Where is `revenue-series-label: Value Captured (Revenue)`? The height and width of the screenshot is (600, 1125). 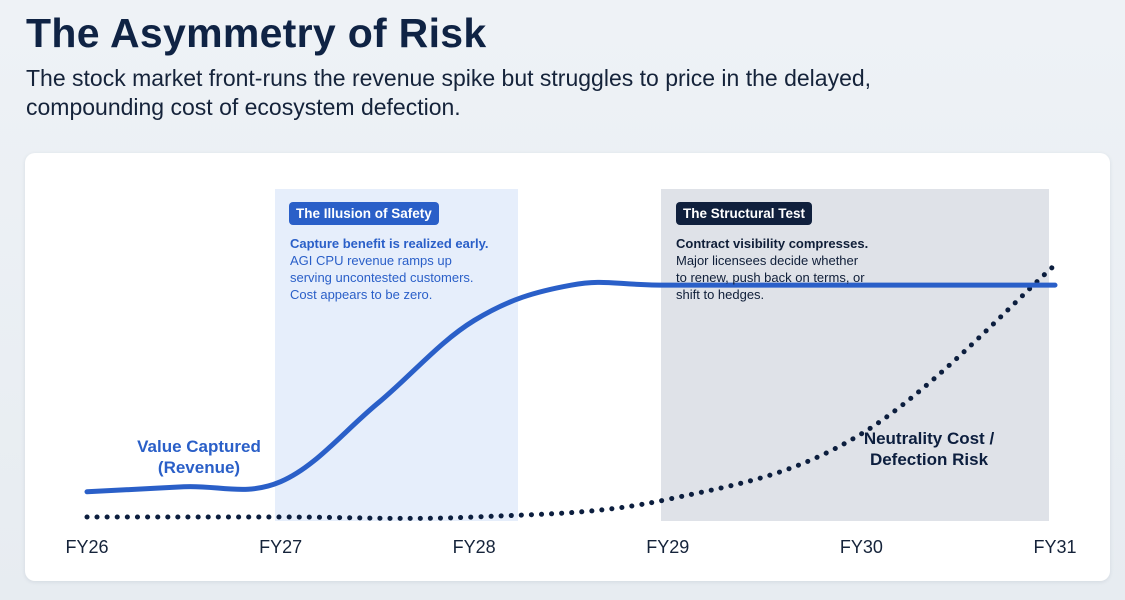 revenue-series-label: Value Captured (Revenue) is located at coordinates (199, 457).